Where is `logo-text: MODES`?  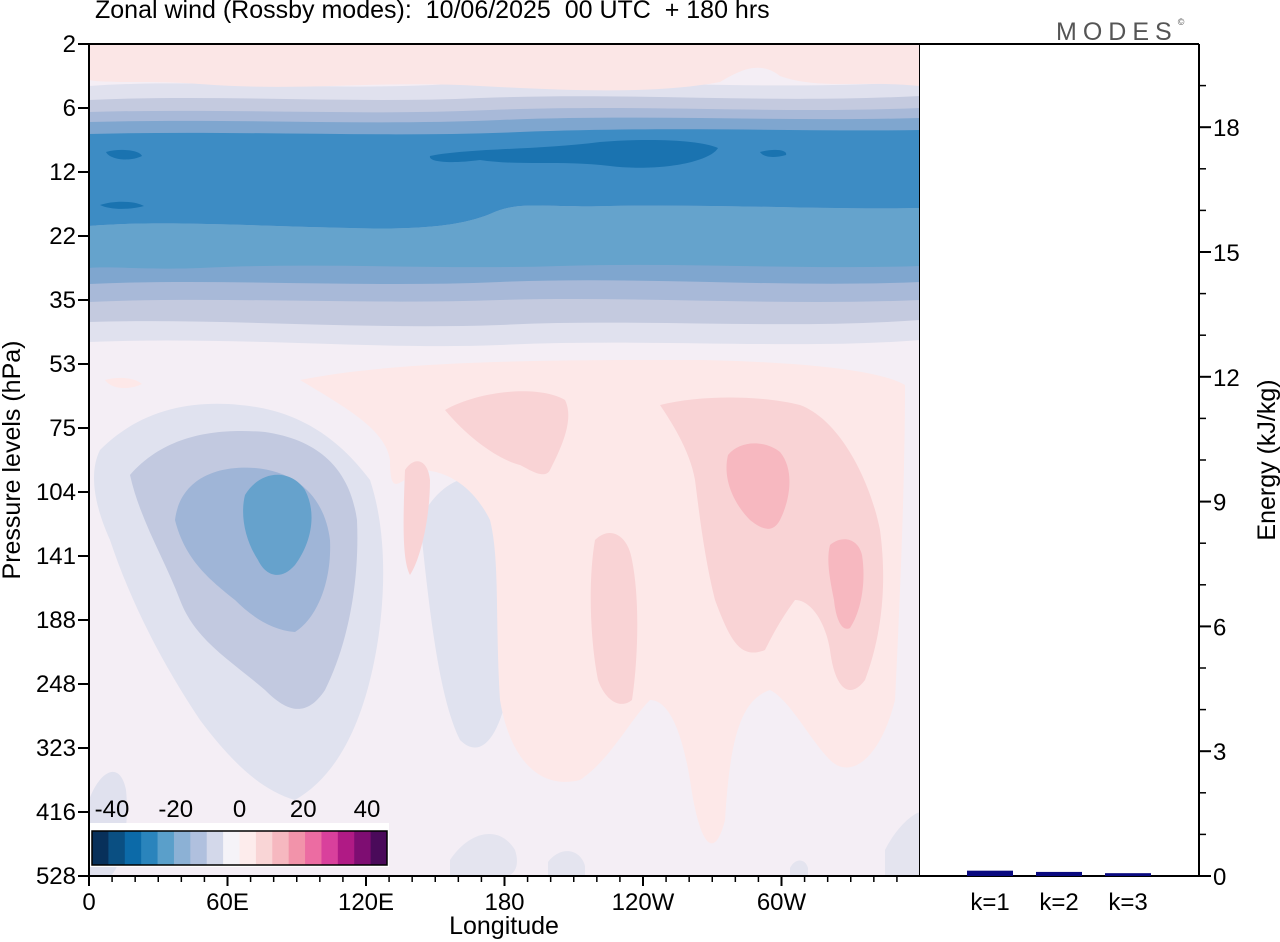
logo-text: MODES is located at coordinates (1117, 32).